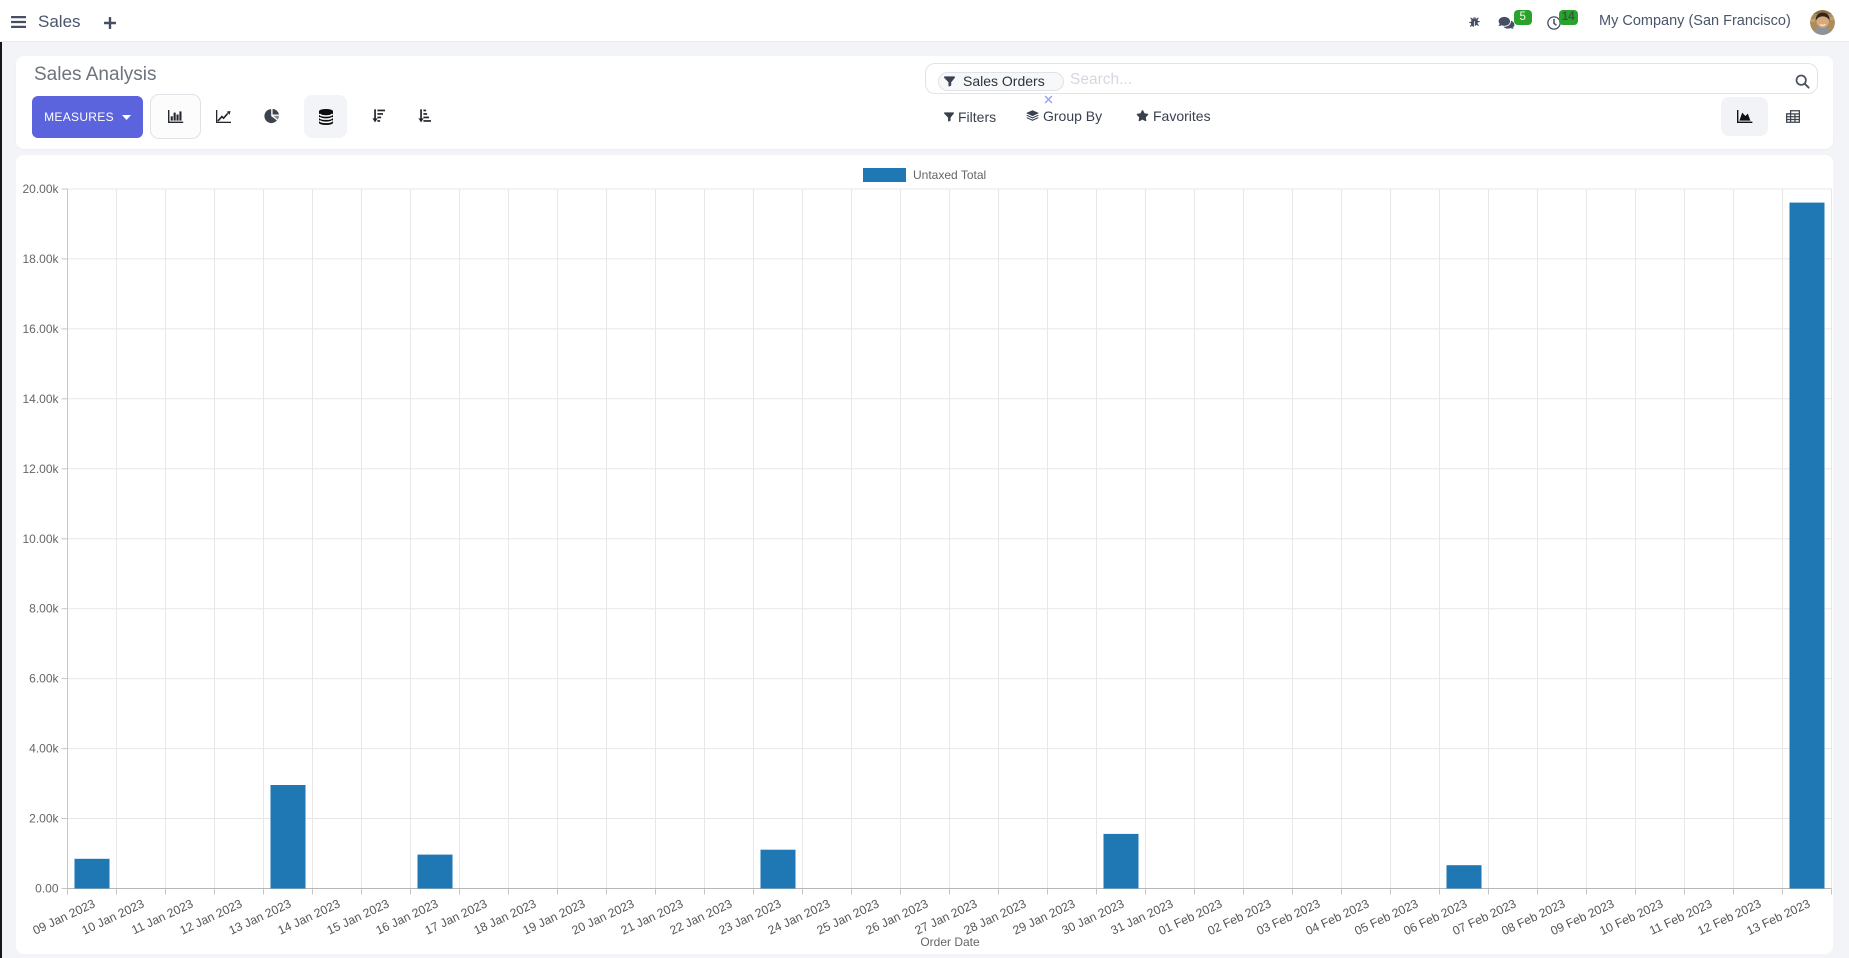 This screenshot has width=1849, height=958. What do you see at coordinates (40, 189) in the screenshot?
I see `svg-text: 20.00k` at bounding box center [40, 189].